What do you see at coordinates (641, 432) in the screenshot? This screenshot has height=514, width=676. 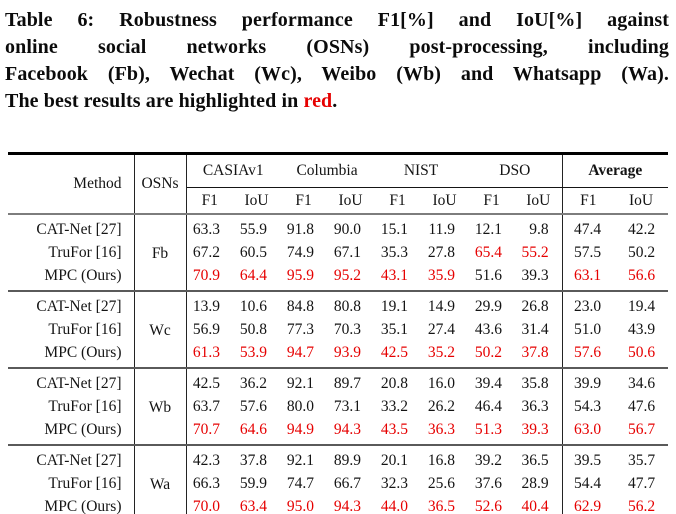 I see `value-cell: 56.7` at bounding box center [641, 432].